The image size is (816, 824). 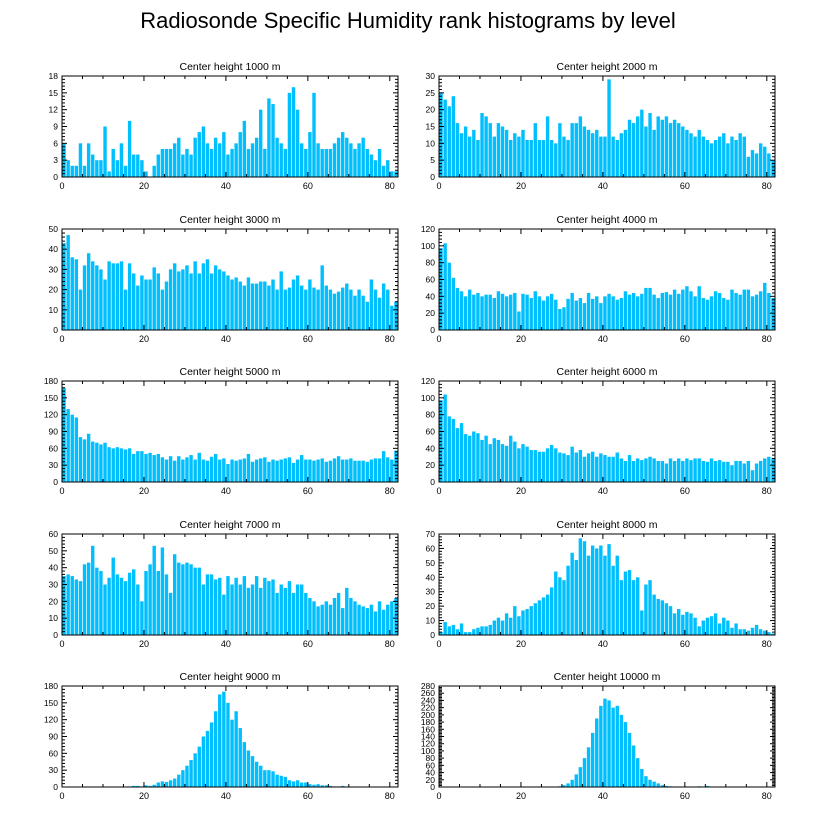 What do you see at coordinates (230, 220) in the screenshot?
I see `panel-title: Center height 3000 m` at bounding box center [230, 220].